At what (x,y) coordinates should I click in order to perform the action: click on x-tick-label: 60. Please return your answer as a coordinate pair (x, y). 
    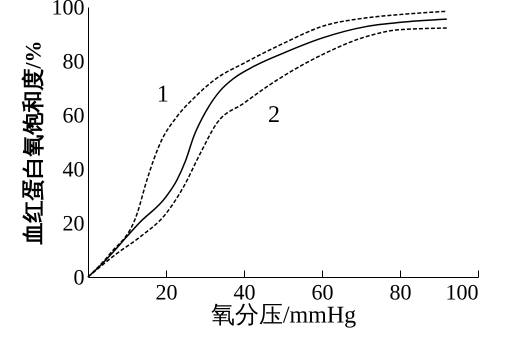
    Looking at the image, I should click on (323, 292).